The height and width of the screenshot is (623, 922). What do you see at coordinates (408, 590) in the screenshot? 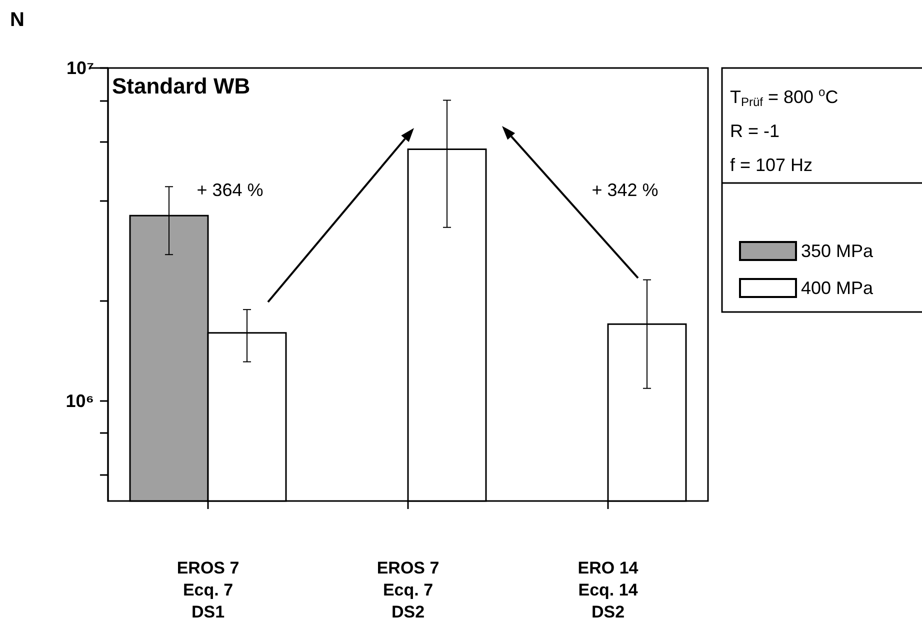
I see `x-tick-label: EROS 7 Ecq. 7 DS2` at bounding box center [408, 590].